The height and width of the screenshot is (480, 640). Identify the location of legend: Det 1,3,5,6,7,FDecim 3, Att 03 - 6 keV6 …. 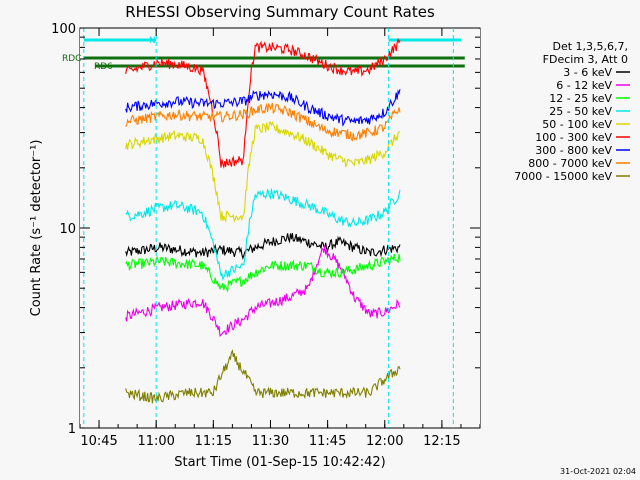
(572, 111).